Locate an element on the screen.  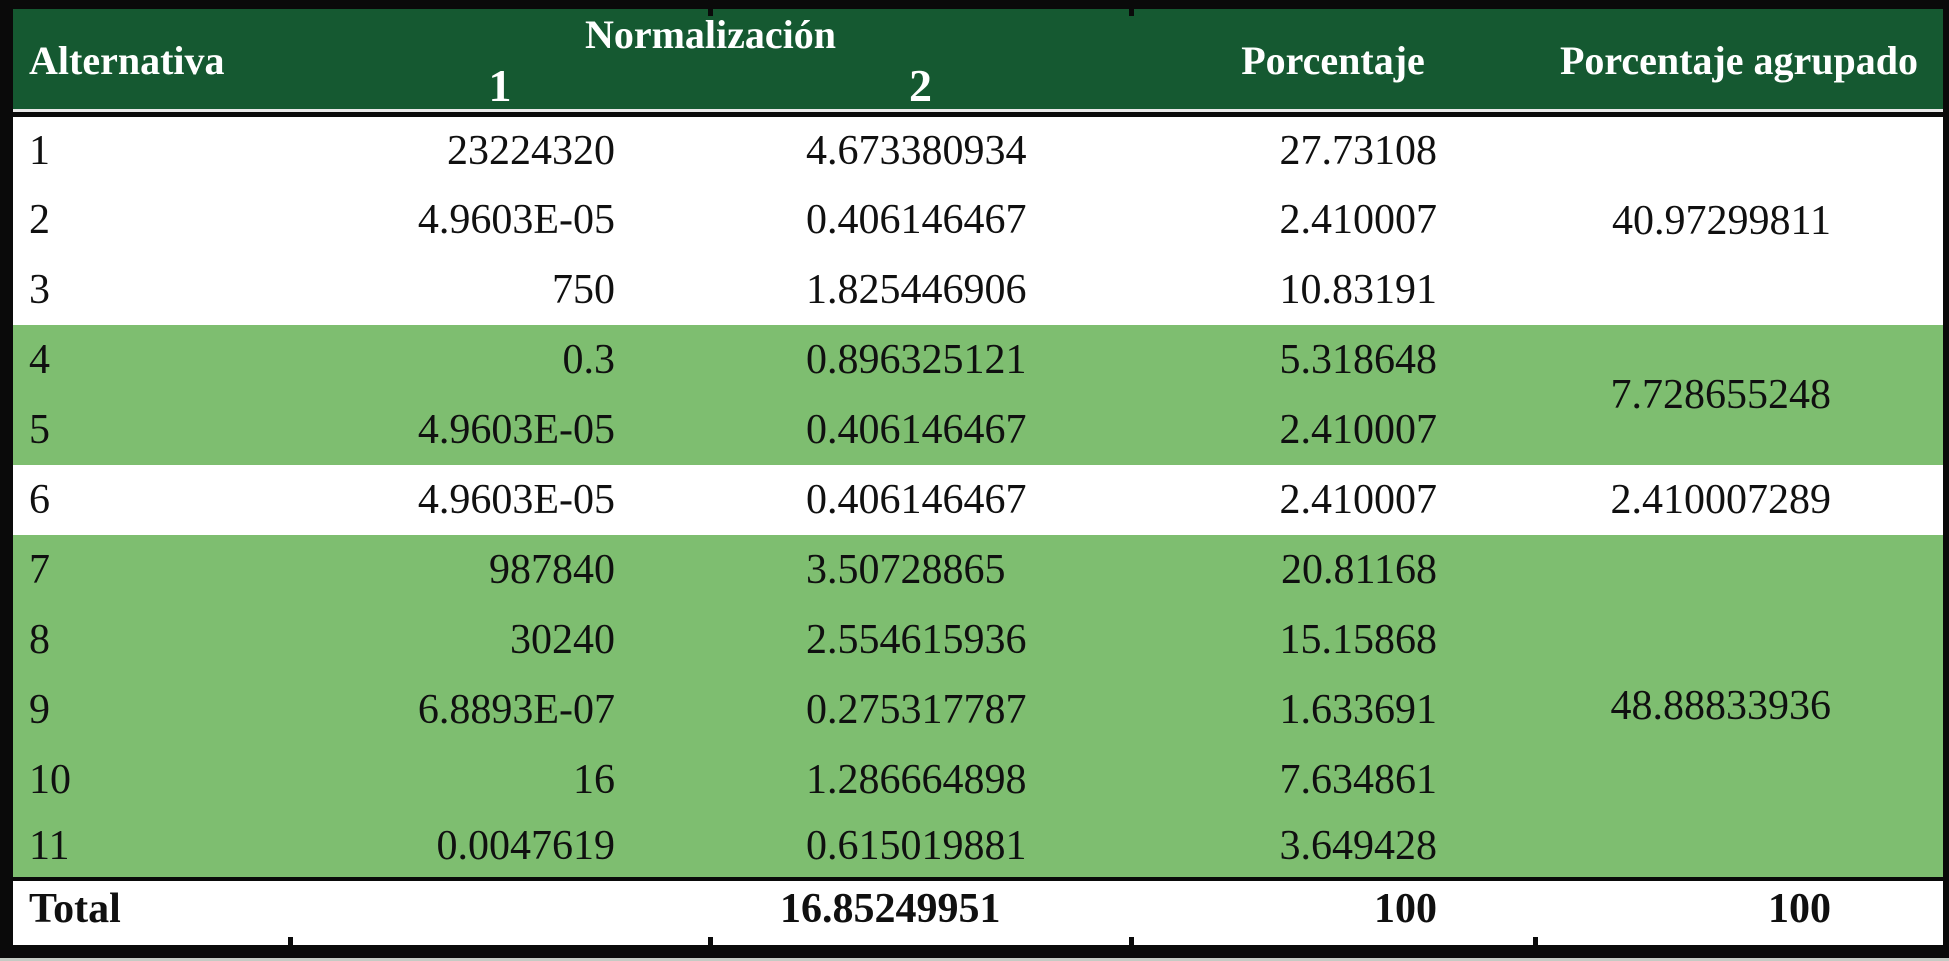
cell-alternativa: 7 is located at coordinates (151, 569).